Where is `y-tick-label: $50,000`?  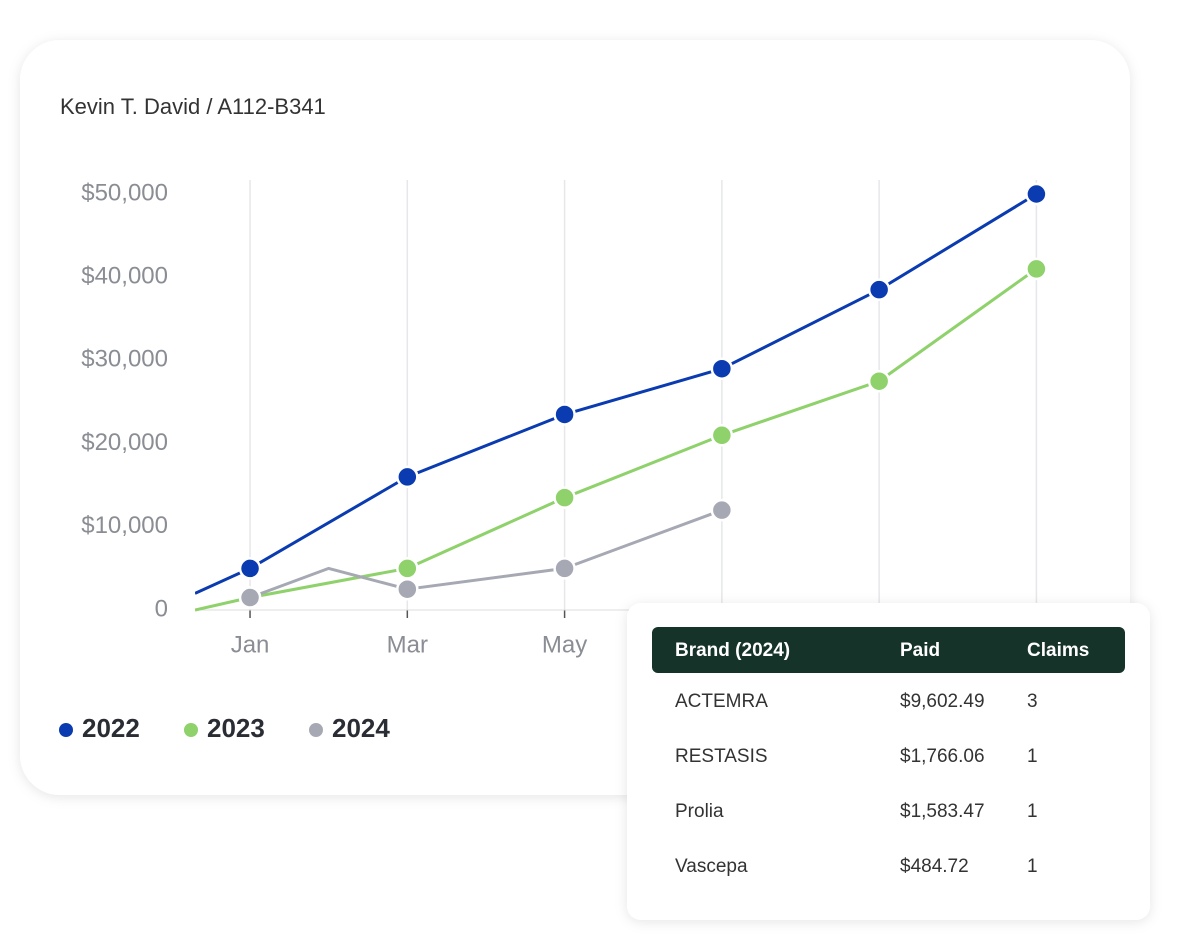 y-tick-label: $50,000 is located at coordinates (124, 192).